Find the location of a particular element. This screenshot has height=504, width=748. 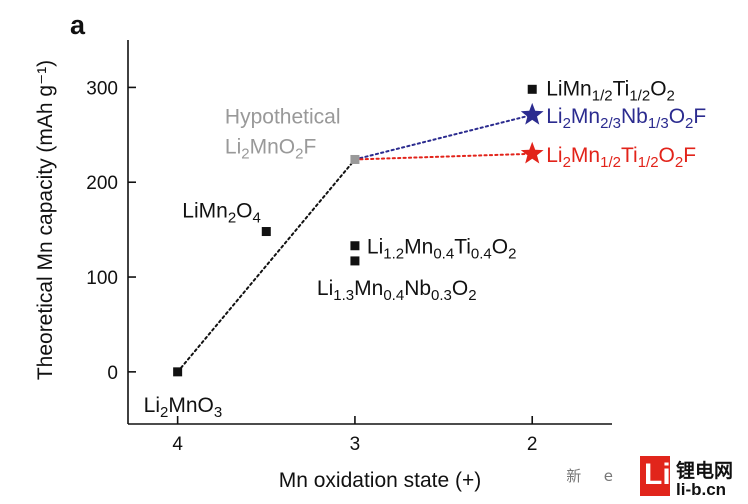

point-label-title: Hypothetical is located at coordinates (283, 116).